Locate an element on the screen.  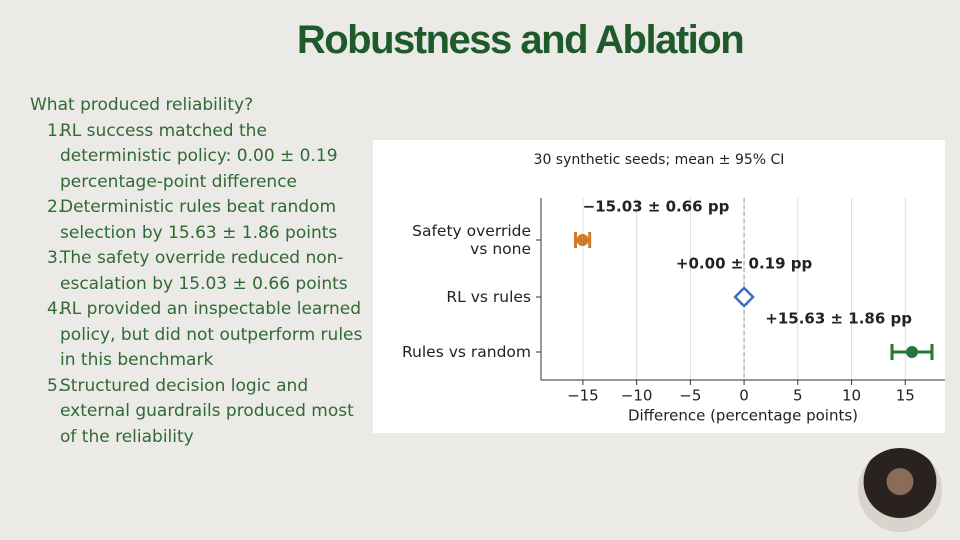
value-label: −15.03 ± 0.66 pp is located at coordinates (656, 207).